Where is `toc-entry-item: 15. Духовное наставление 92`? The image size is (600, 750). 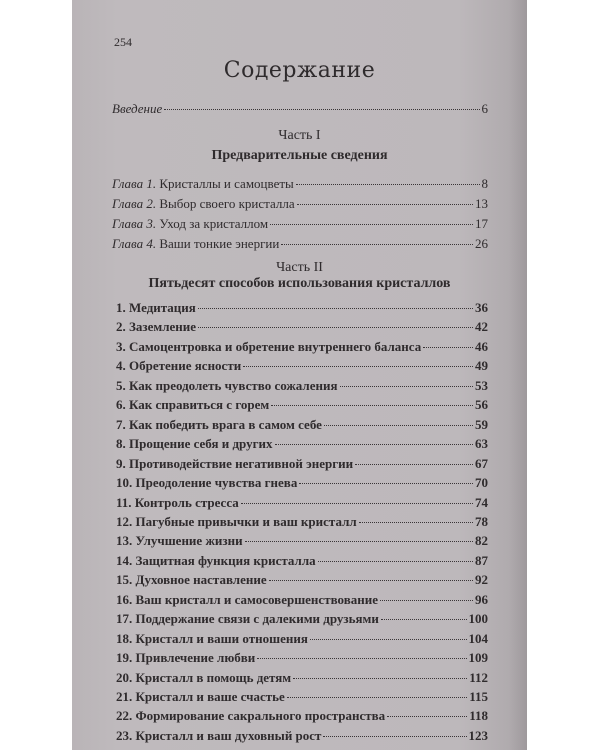 toc-entry-item: 15. Духовное наставление 92 is located at coordinates (302, 580).